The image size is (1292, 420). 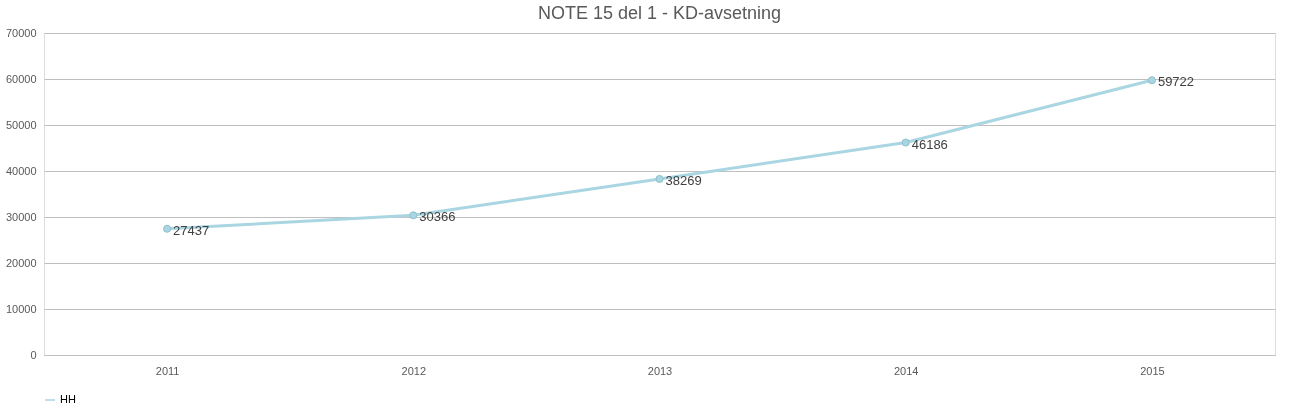 What do you see at coordinates (21, 216) in the screenshot?
I see `y-tick-label: 30000` at bounding box center [21, 216].